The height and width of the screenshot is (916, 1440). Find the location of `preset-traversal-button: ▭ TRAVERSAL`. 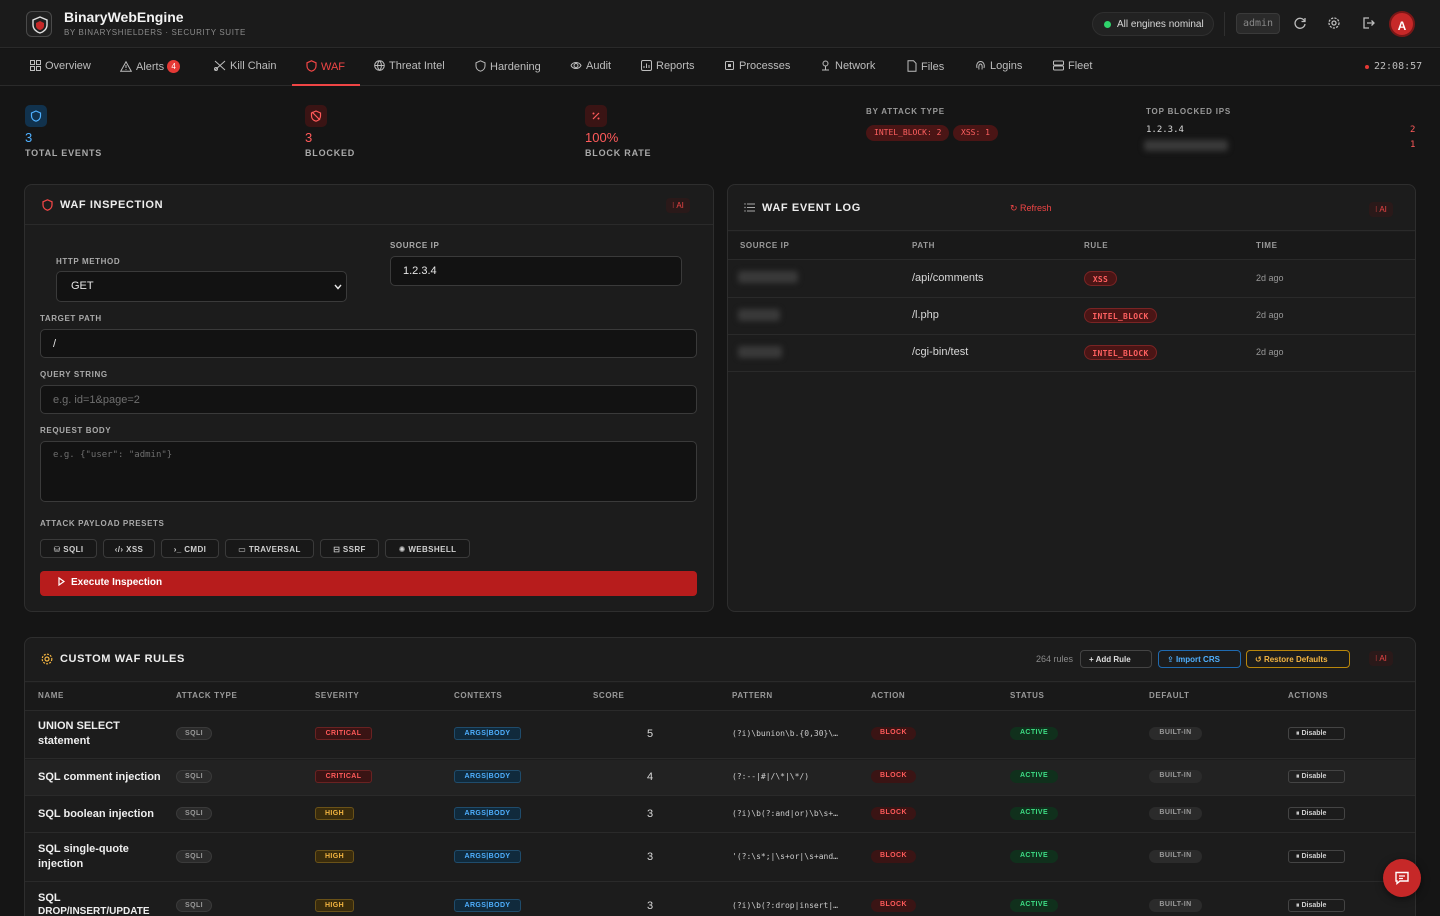

preset-traversal-button: ▭ TRAVERSAL is located at coordinates (269, 548).